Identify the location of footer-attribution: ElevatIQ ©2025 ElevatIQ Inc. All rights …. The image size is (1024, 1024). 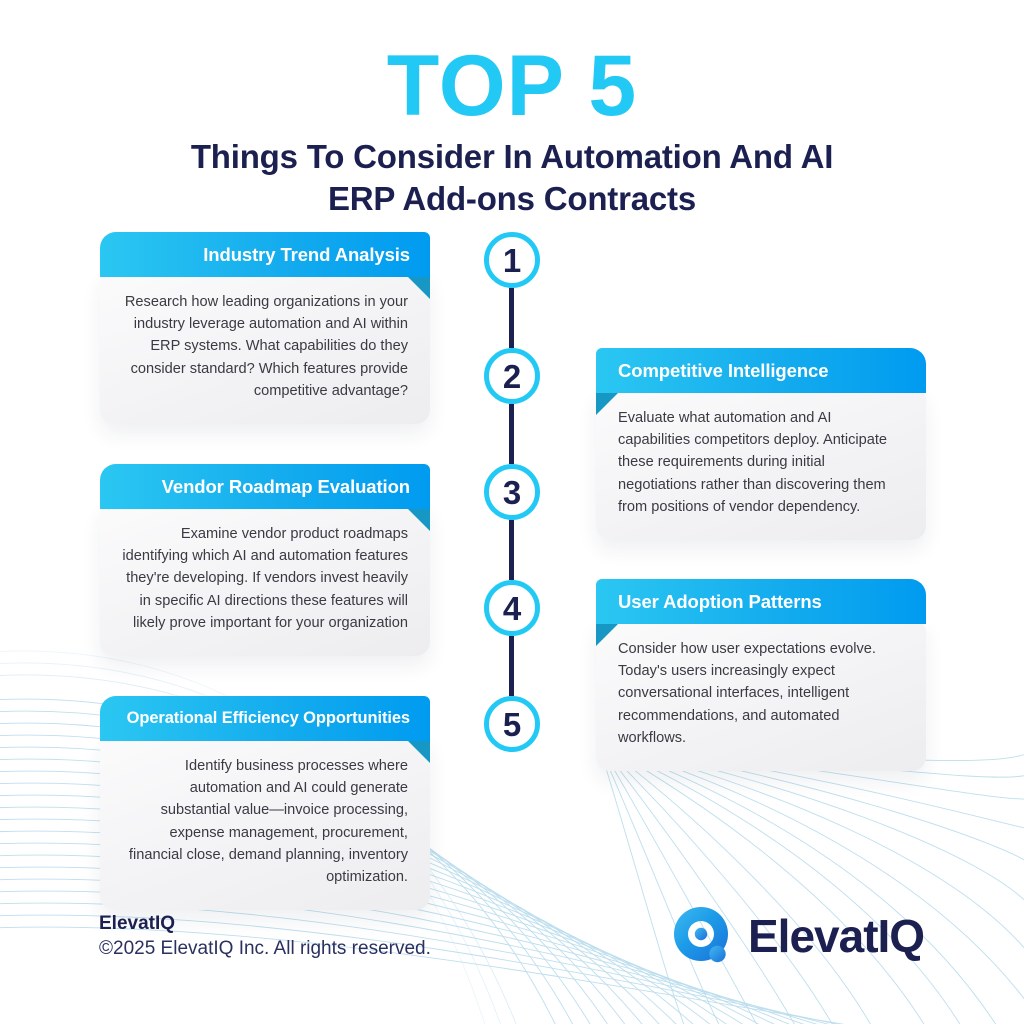
(265, 936).